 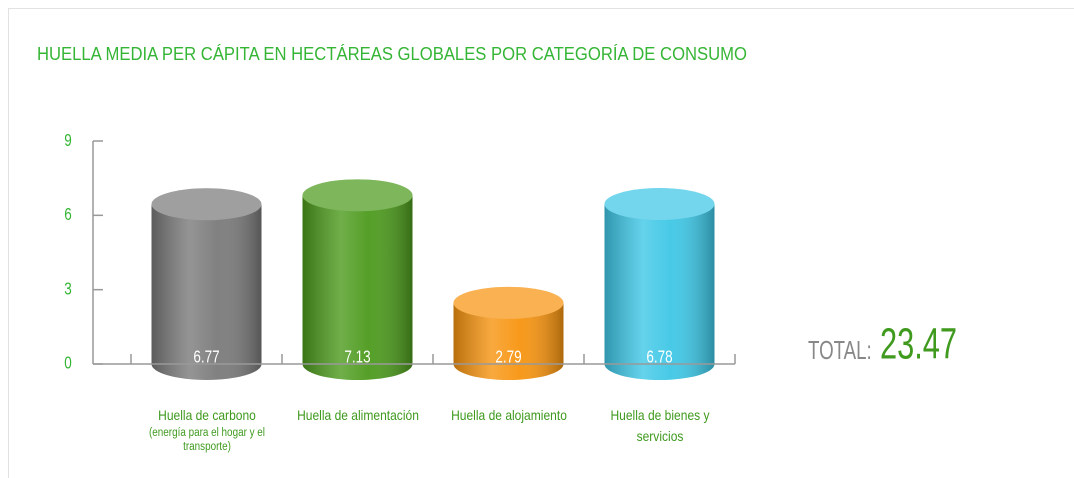 What do you see at coordinates (68, 214) in the screenshot?
I see `y-tick-label: 6` at bounding box center [68, 214].